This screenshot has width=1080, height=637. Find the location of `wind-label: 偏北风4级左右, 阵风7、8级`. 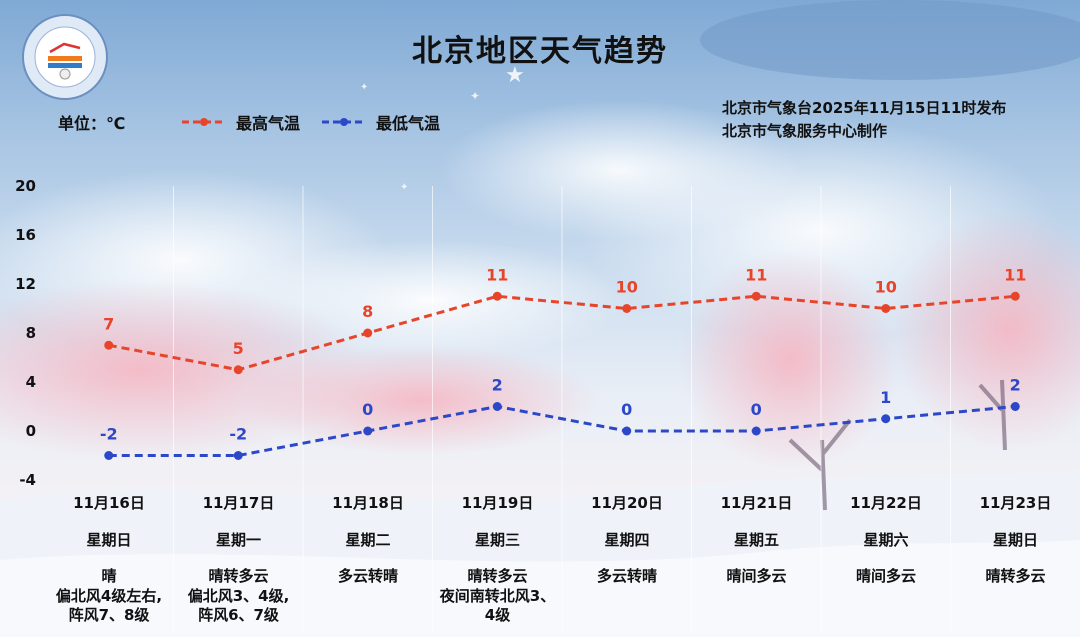

wind-label: 偏北风4级左右, 阵风7、8级 is located at coordinates (109, 606).